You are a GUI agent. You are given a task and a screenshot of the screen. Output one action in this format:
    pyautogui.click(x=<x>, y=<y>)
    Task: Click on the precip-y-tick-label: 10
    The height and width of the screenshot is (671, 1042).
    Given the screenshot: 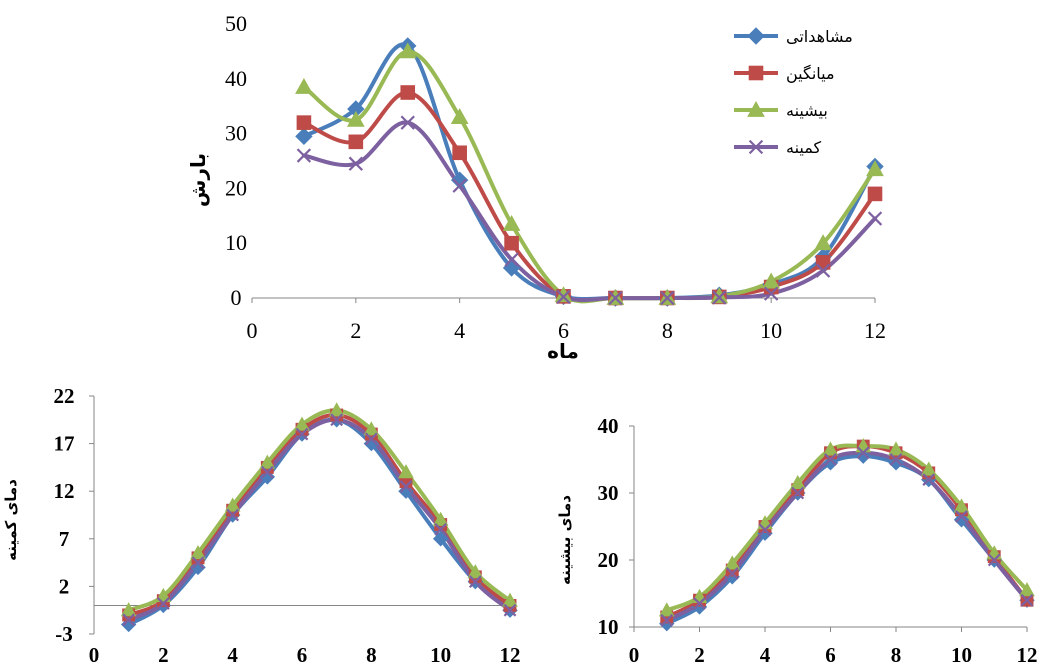 What is the action you would take?
    pyautogui.click(x=236, y=242)
    